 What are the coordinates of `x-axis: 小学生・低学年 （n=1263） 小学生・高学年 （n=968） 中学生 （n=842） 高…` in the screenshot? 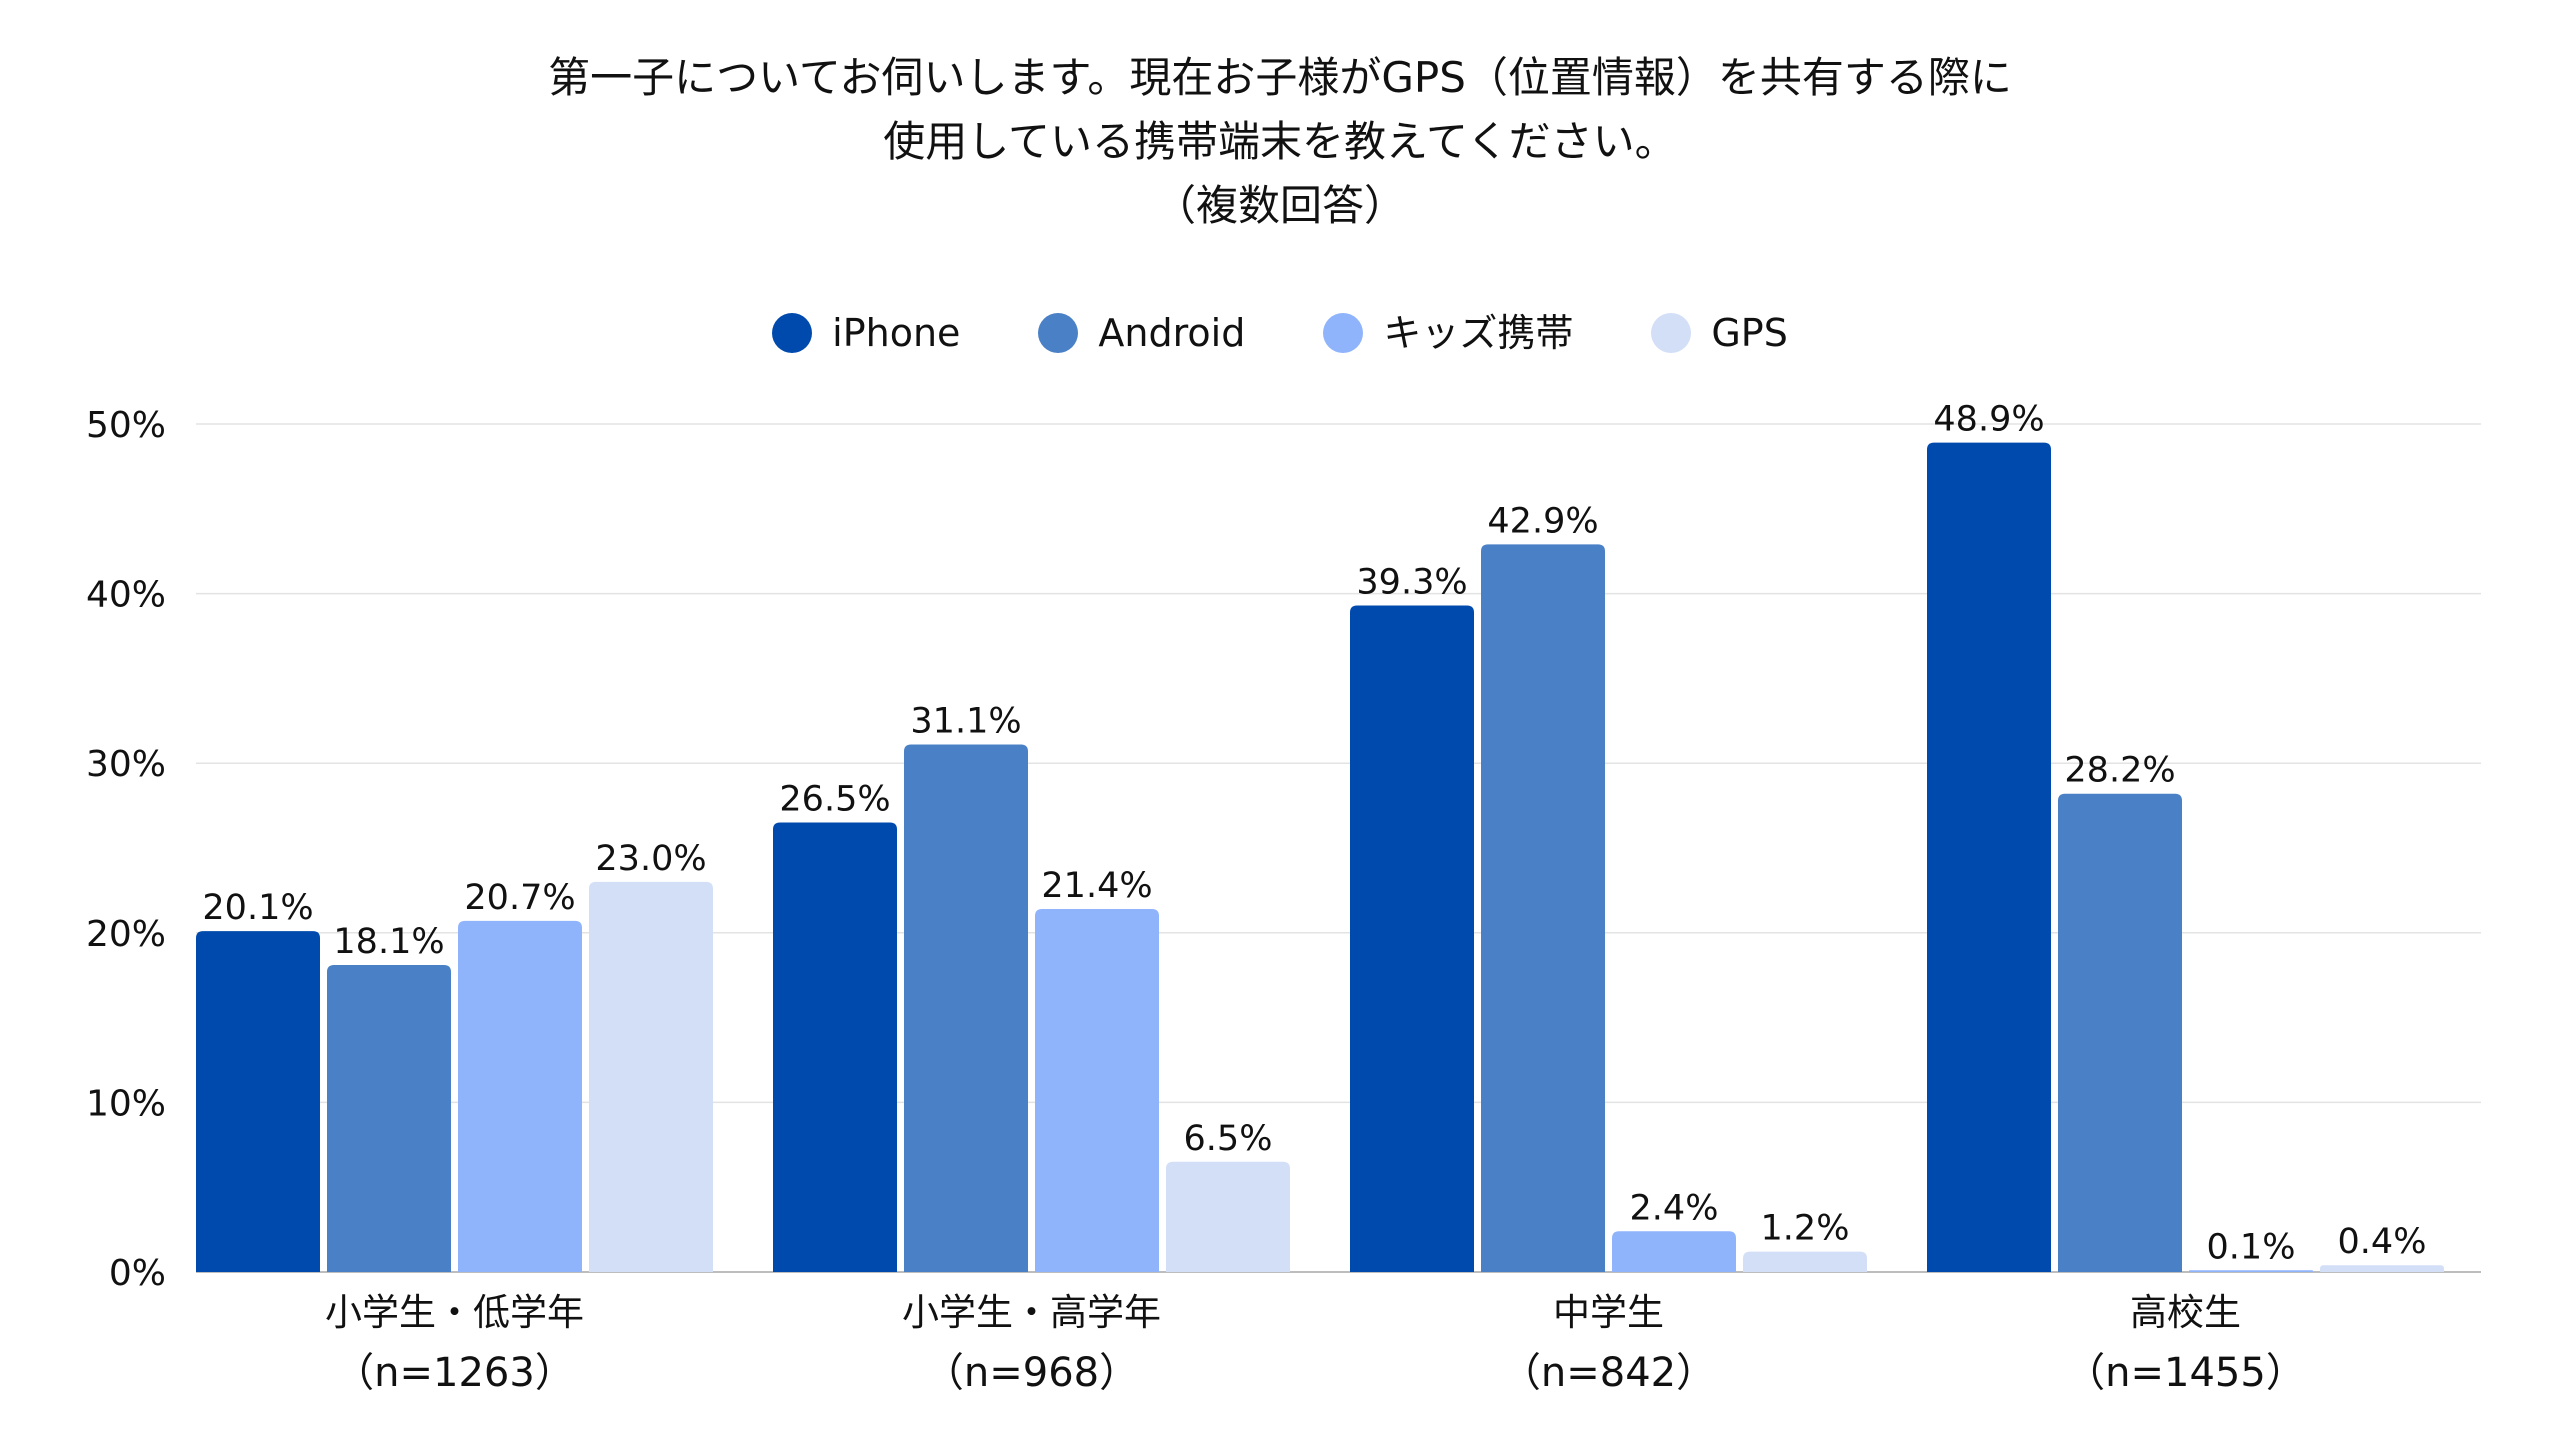 It's located at (1315, 1343).